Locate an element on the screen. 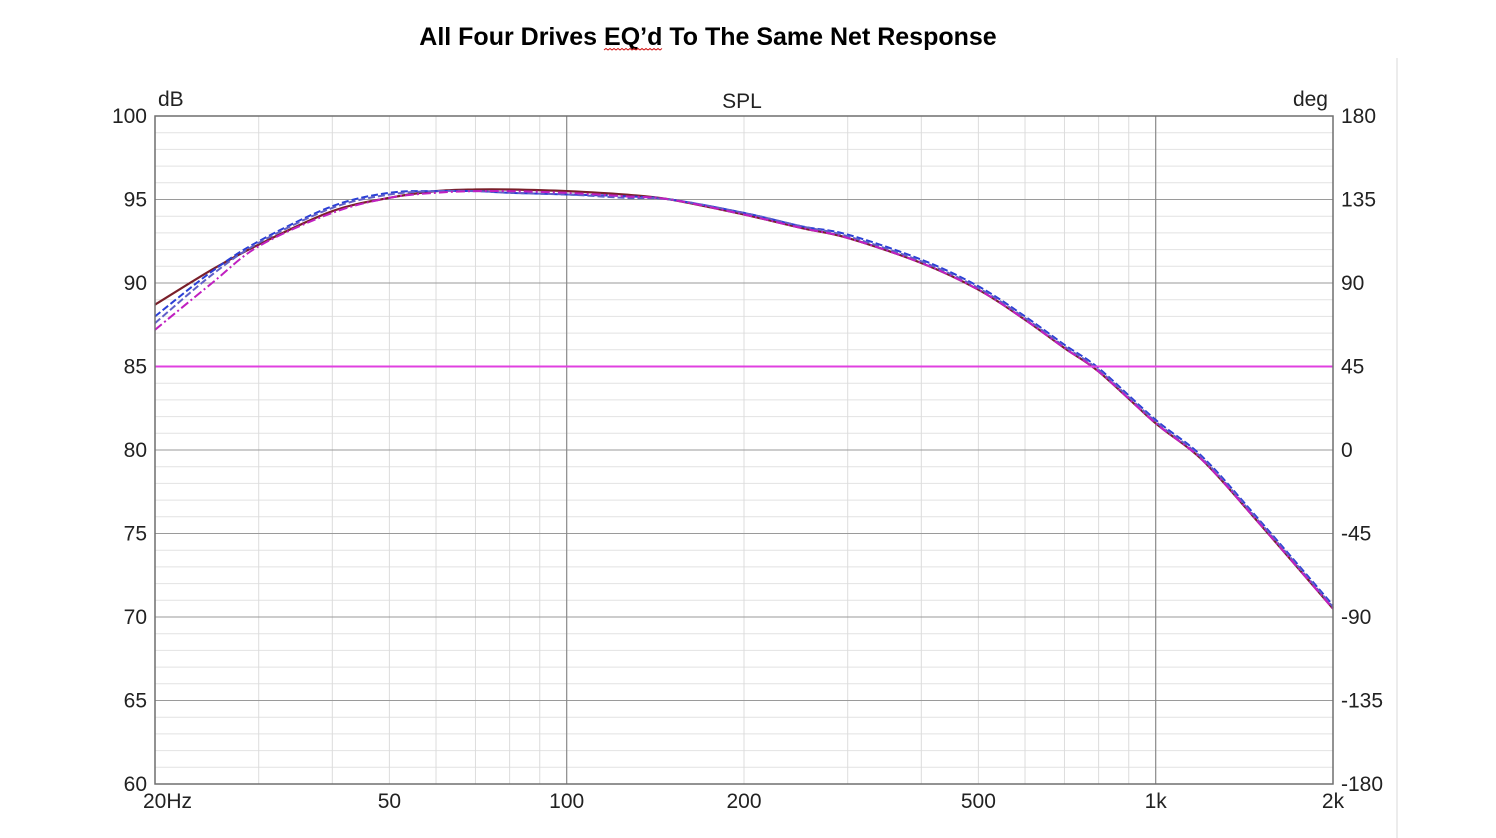 This screenshot has width=1496, height=838. chart-subtitle: SPL is located at coordinates (742, 101).